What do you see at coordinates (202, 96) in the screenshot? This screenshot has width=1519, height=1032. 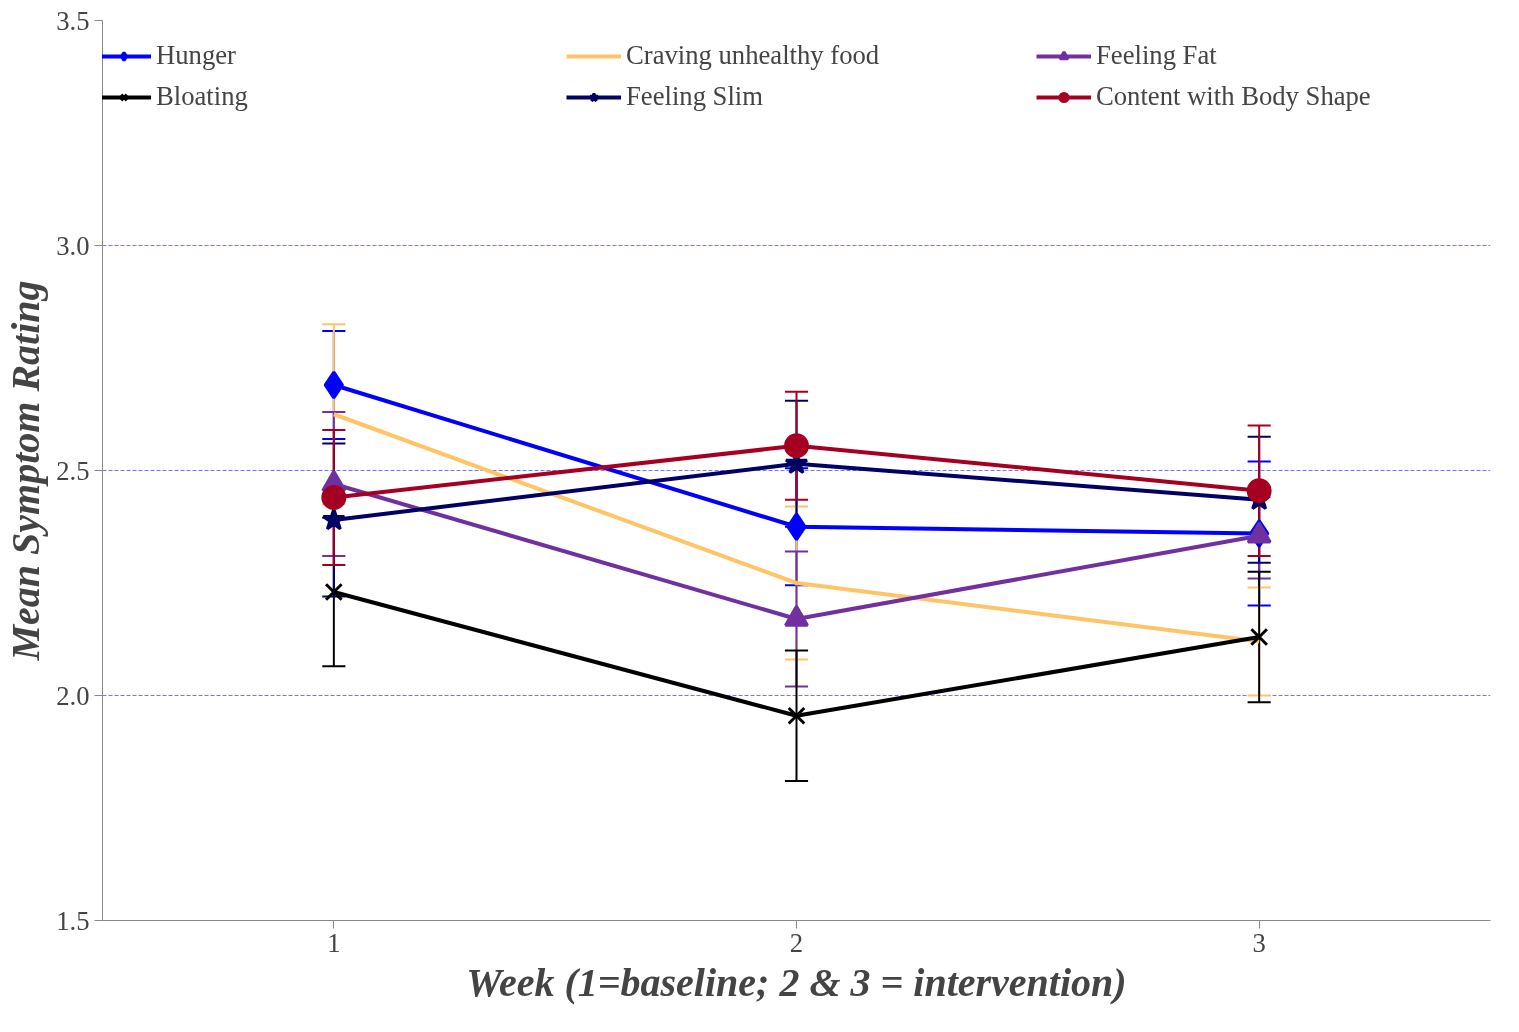 I see `legend-label: Bloating` at bounding box center [202, 96].